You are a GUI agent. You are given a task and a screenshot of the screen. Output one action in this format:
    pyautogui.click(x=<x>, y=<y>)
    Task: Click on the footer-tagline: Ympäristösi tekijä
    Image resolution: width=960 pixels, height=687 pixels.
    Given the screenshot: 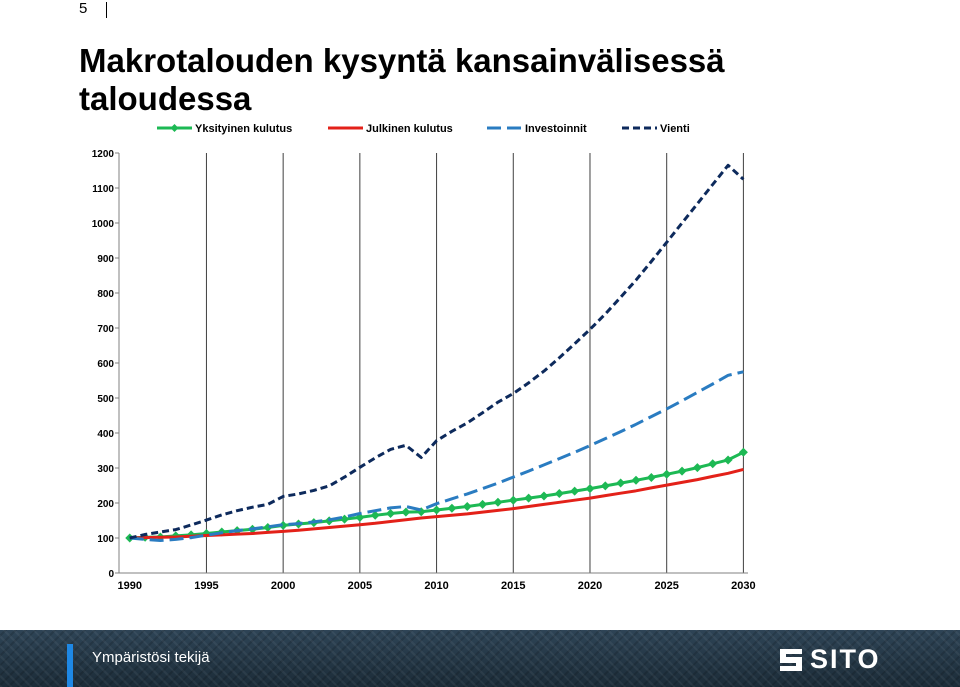 What is the action you would take?
    pyautogui.click(x=151, y=657)
    